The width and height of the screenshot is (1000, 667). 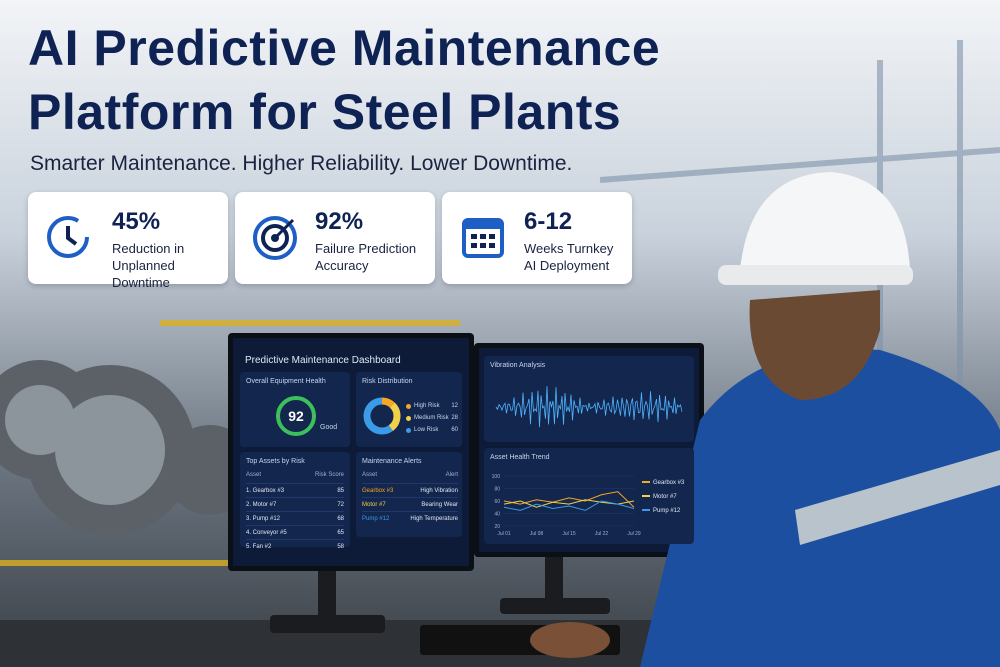 I want to click on table-row: 4. Conveyor #5 65, so click(x=295, y=532).